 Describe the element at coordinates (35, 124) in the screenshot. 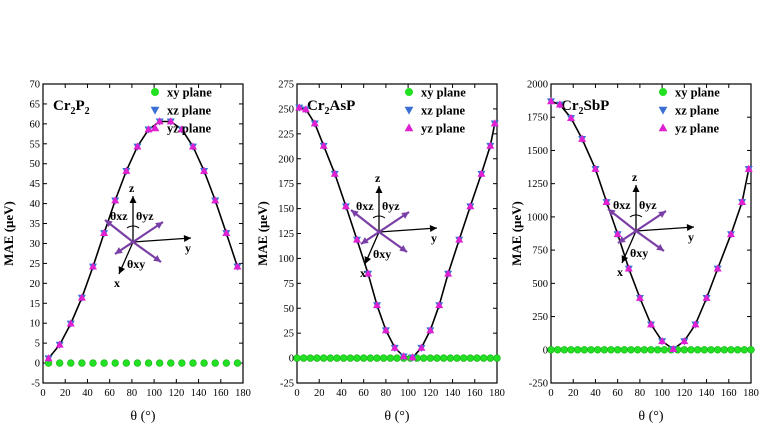

I see `y-tick-label: 60` at that location.